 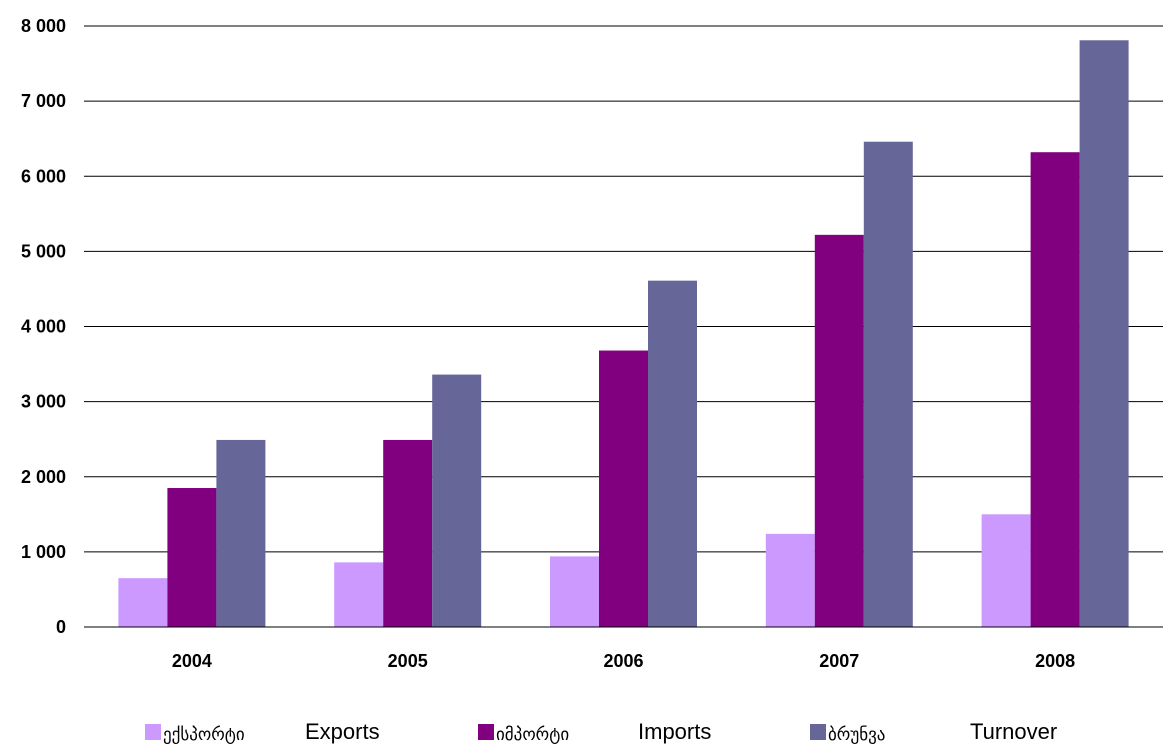 I want to click on y-tick-label: 4 000, so click(x=43, y=327).